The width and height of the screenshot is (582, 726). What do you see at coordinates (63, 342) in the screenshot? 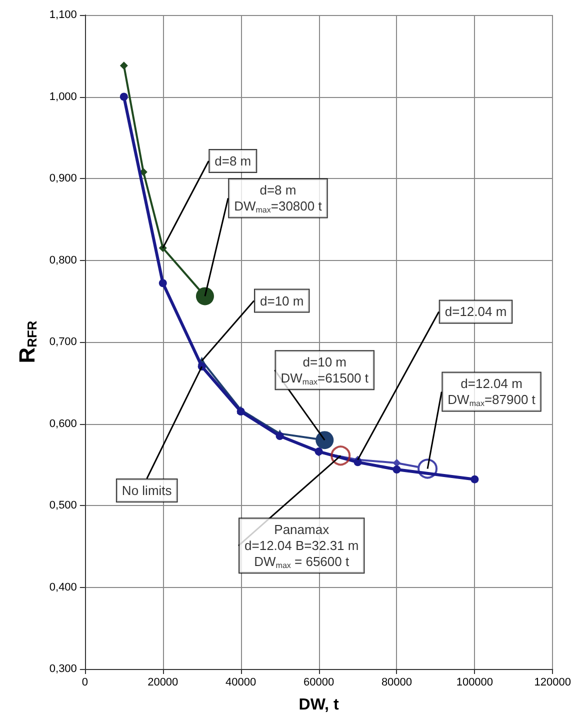
I see `y-tick-label: 0,700` at bounding box center [63, 342].